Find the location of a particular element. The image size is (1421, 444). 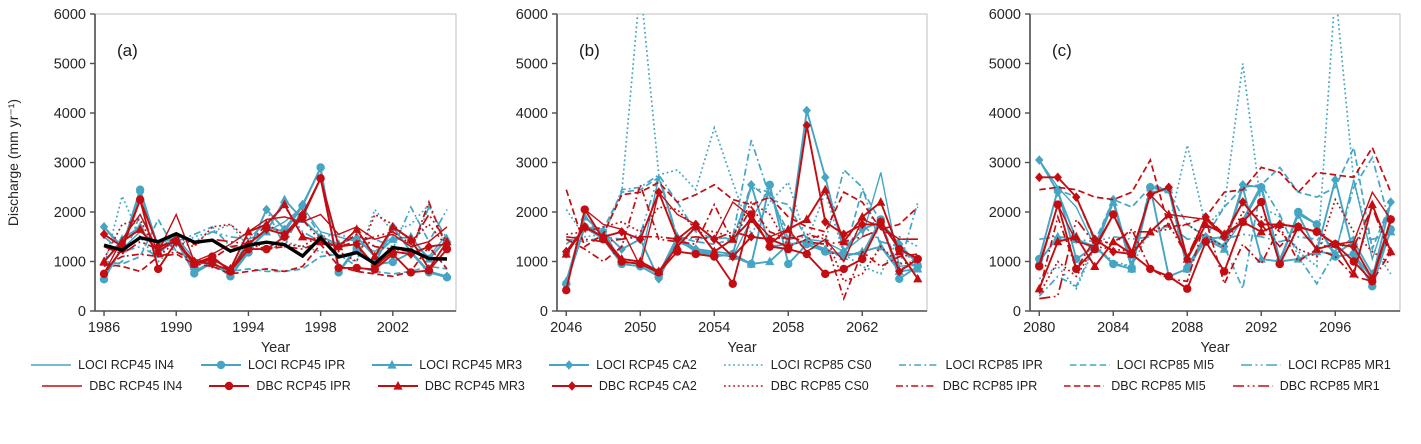

x-tick-label: 2084 is located at coordinates (1113, 328).